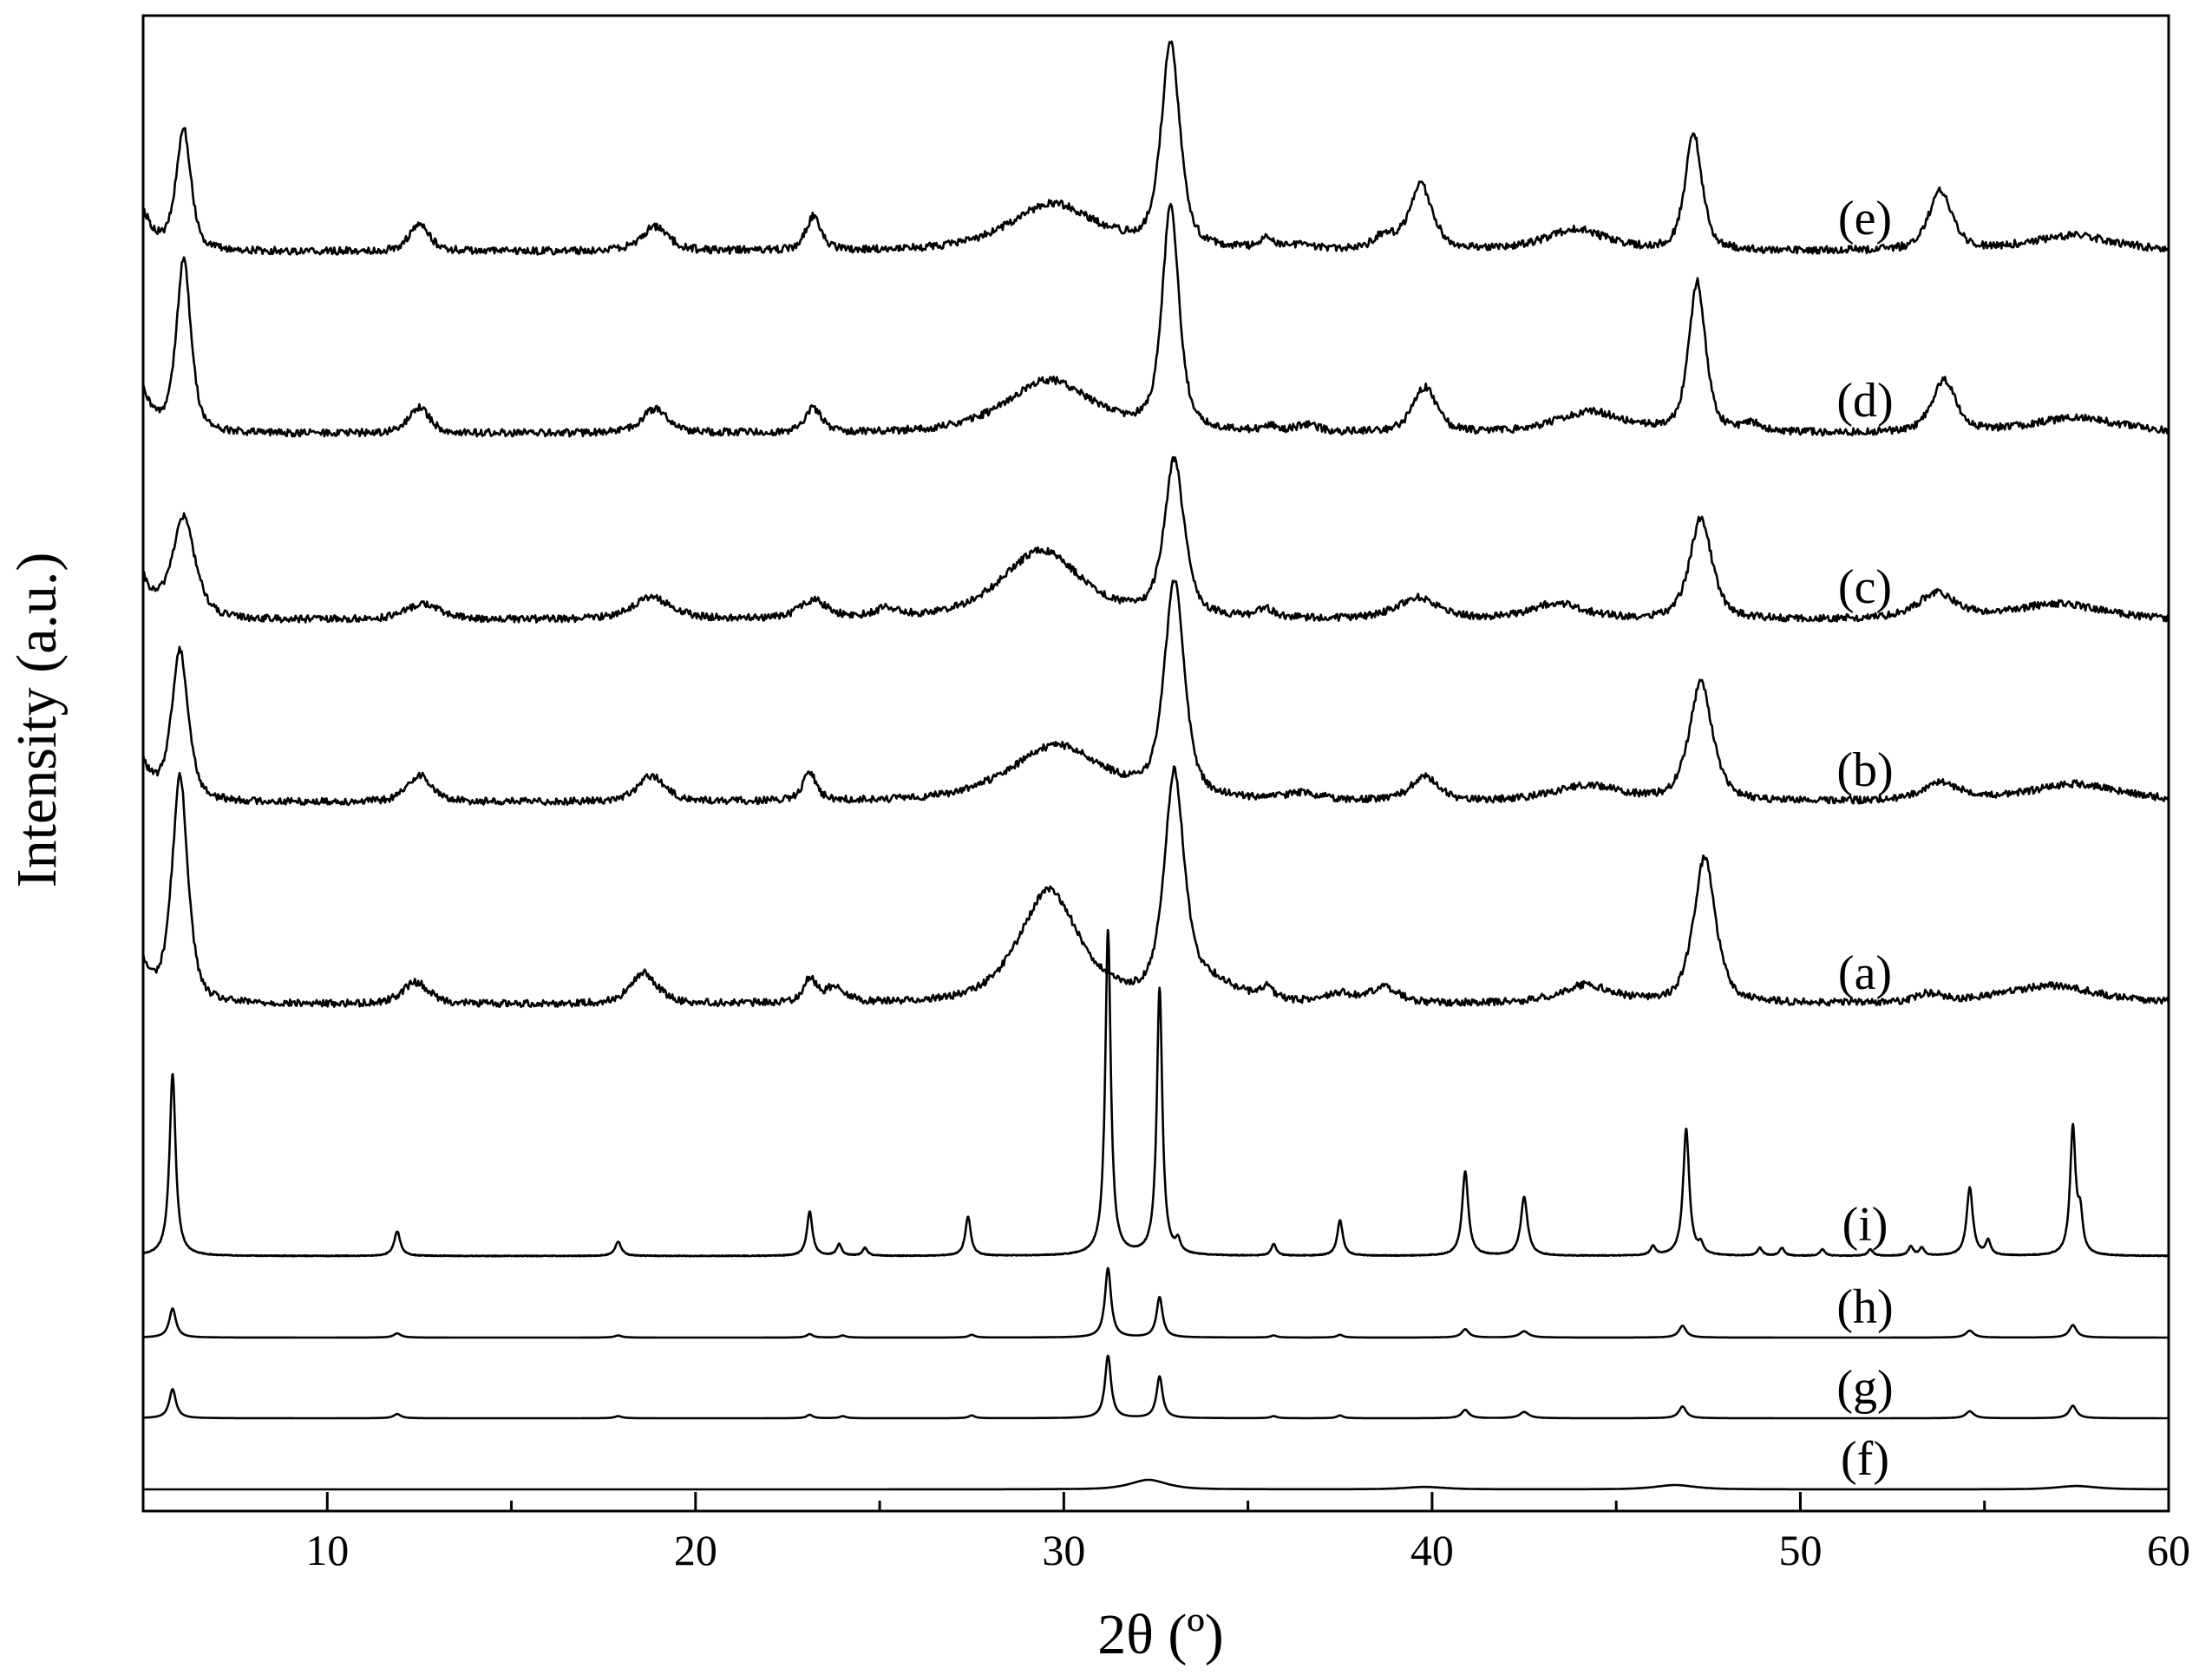  Describe the element at coordinates (1155, 693) in the screenshot. I see `trace-b` at that location.